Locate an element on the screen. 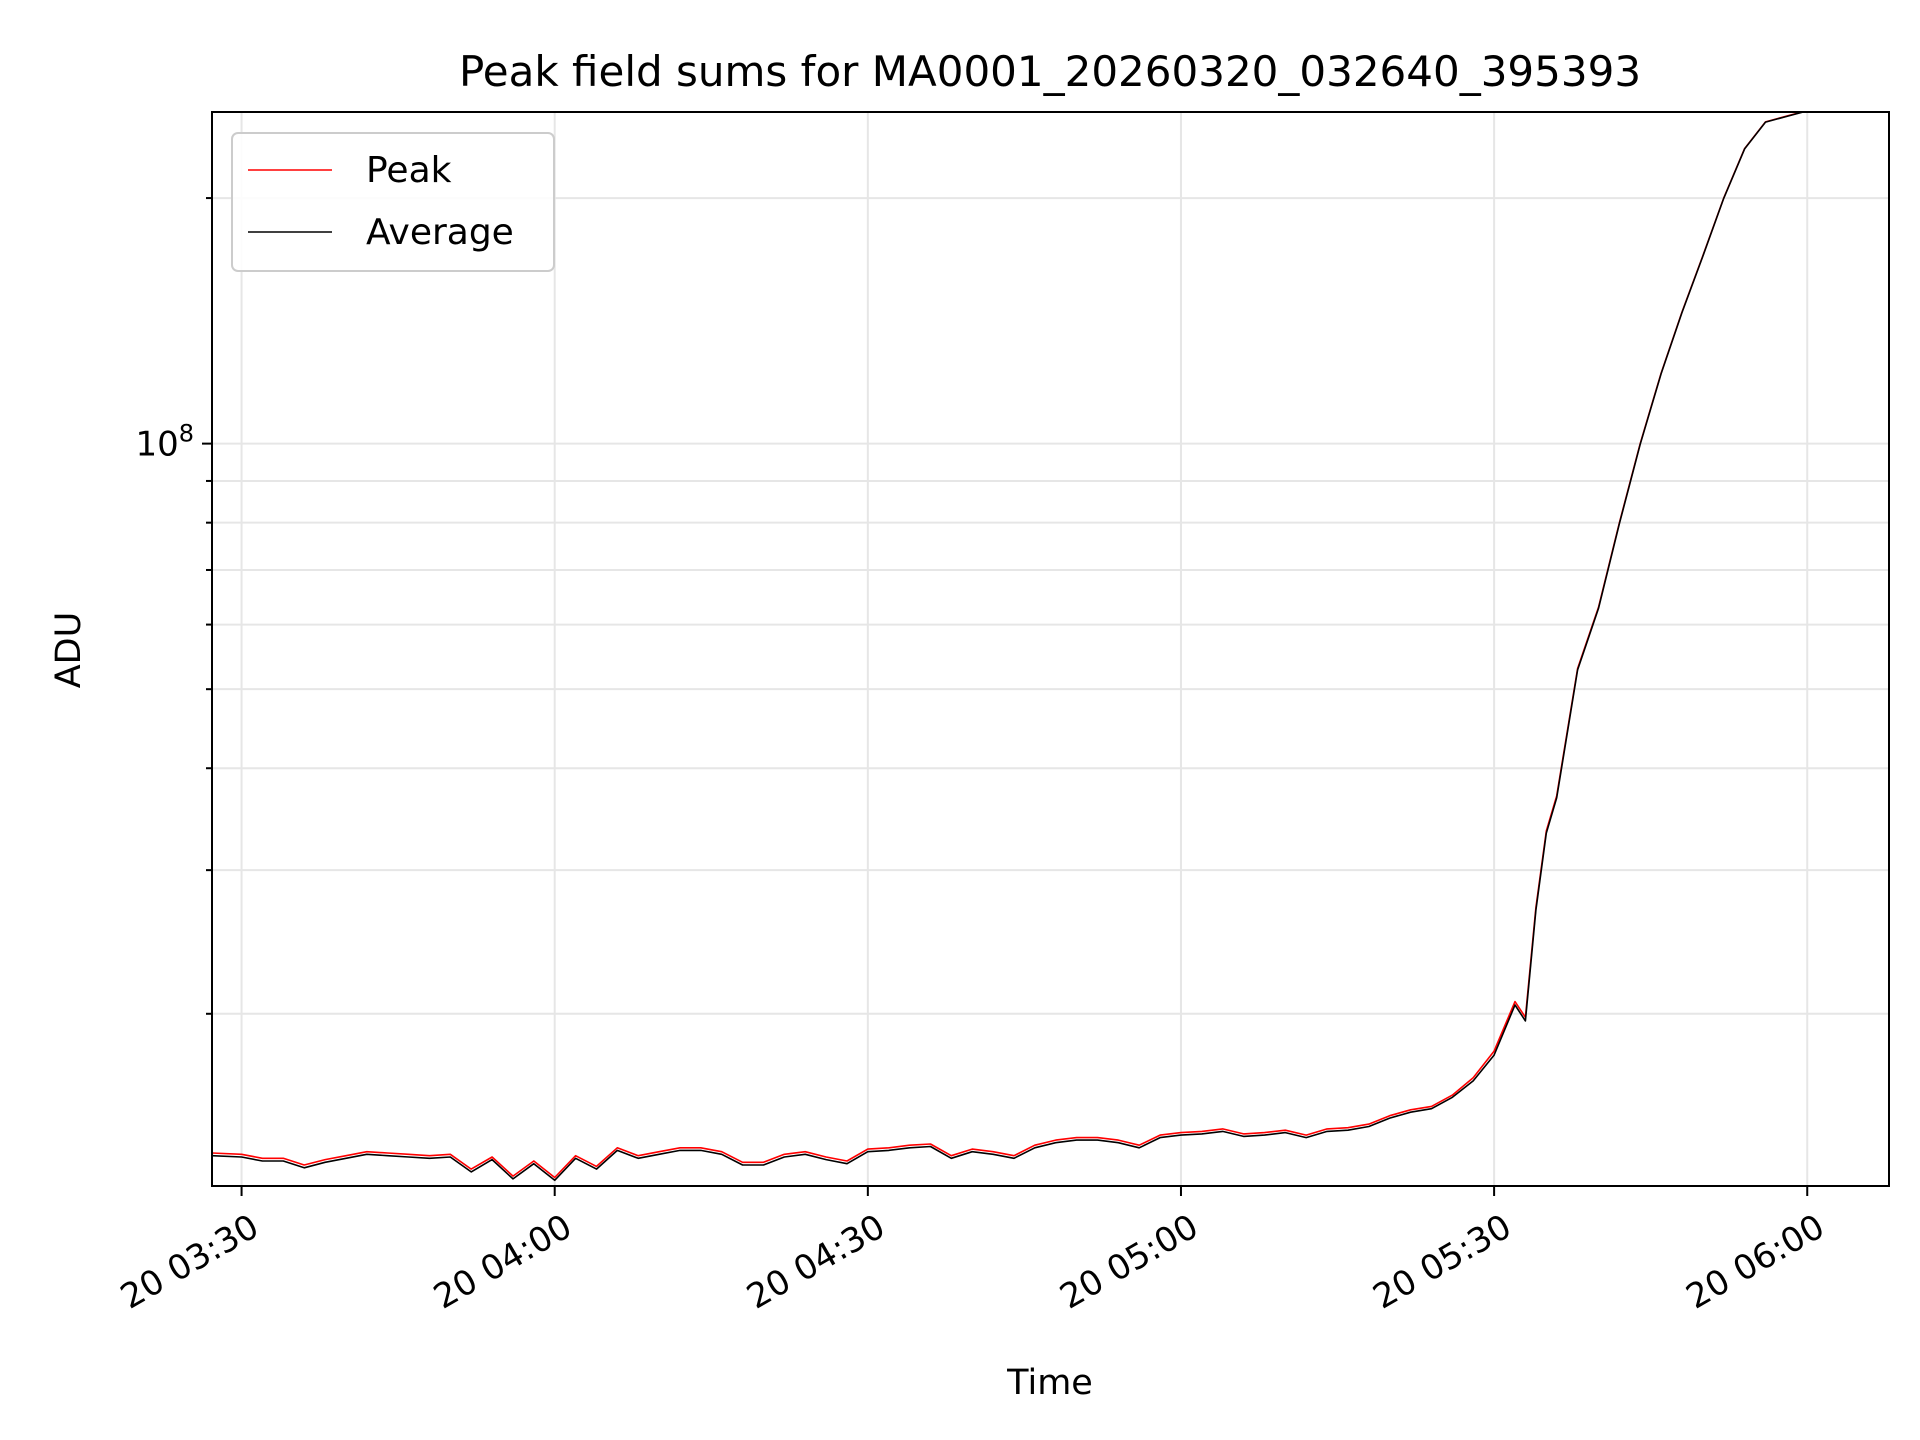 This screenshot has height=1440, width=1920. y-tick-label: 108 is located at coordinates (164, 442).